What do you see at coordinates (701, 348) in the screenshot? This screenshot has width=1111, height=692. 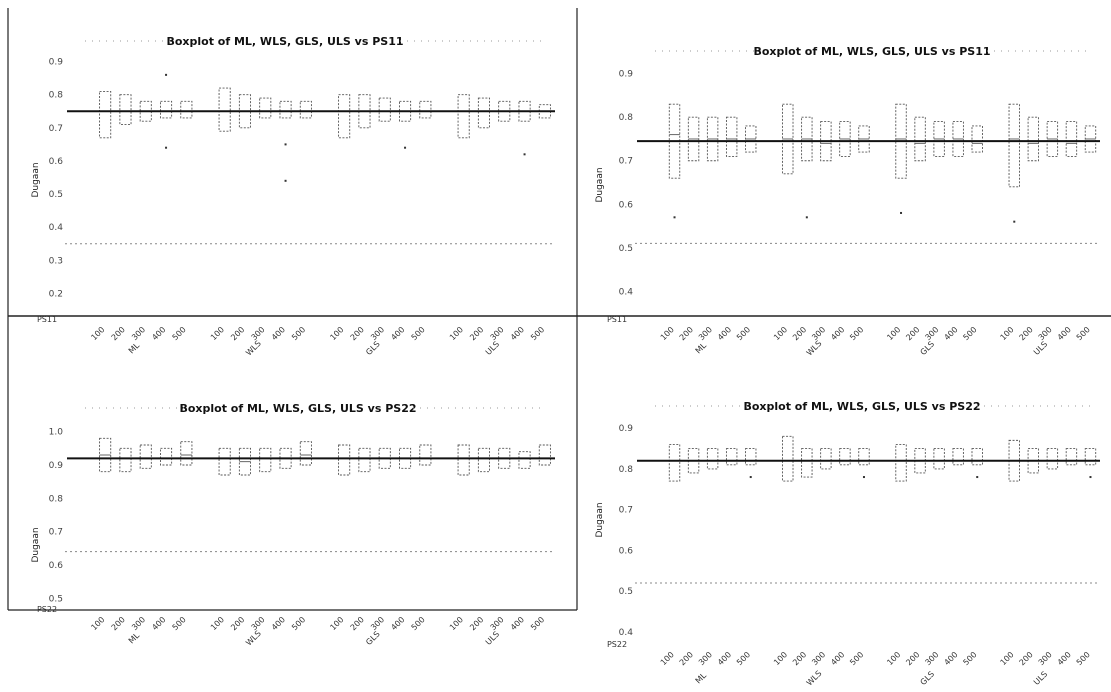 I see `group-label: ML` at bounding box center [701, 348].